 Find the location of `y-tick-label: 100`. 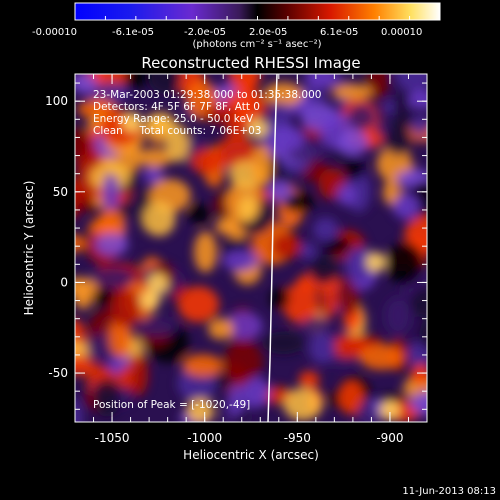

y-tick-label: 100 is located at coordinates (56, 101).